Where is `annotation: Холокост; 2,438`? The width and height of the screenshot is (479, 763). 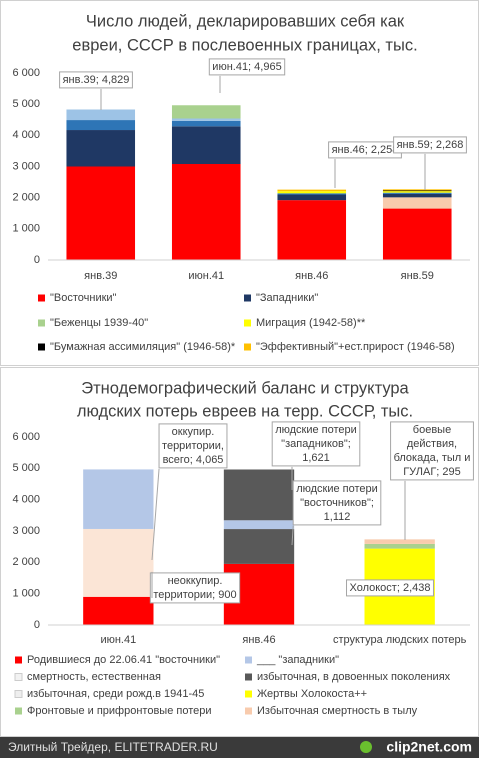 annotation: Холокост; 2,438 is located at coordinates (390, 588).